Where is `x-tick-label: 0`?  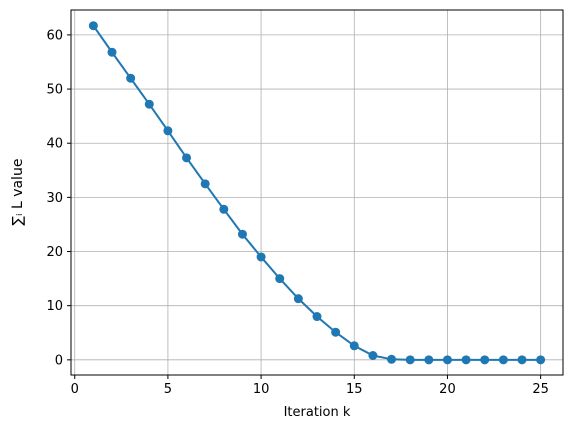
x-tick-label: 0 is located at coordinates (75, 389).